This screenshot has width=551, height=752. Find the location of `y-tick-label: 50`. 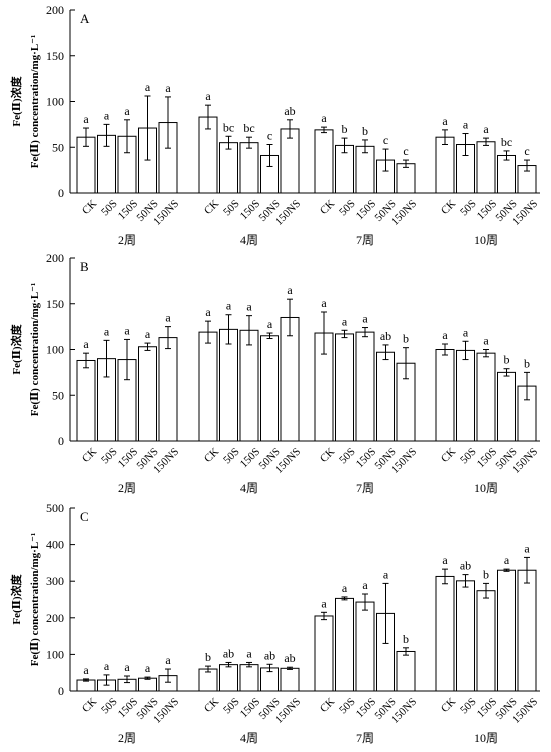

y-tick-label: 50 is located at coordinates (58, 395).